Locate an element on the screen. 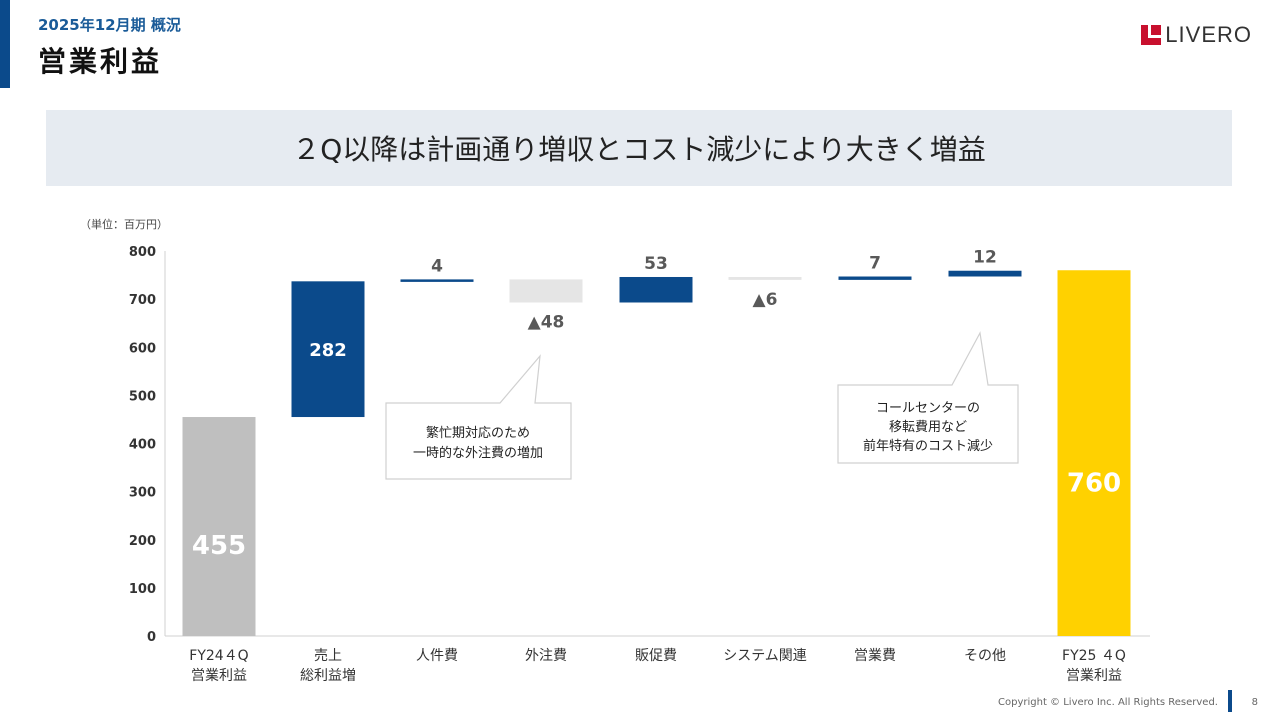 This screenshot has height=720, width=1280. x-tick-label: 販促費 is located at coordinates (656, 656).